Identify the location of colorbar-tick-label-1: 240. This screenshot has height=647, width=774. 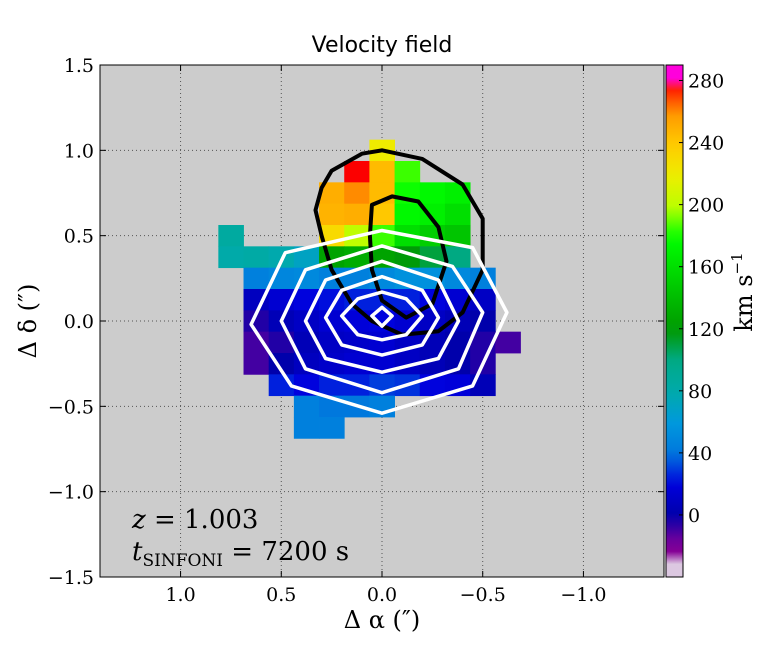
(706, 144).